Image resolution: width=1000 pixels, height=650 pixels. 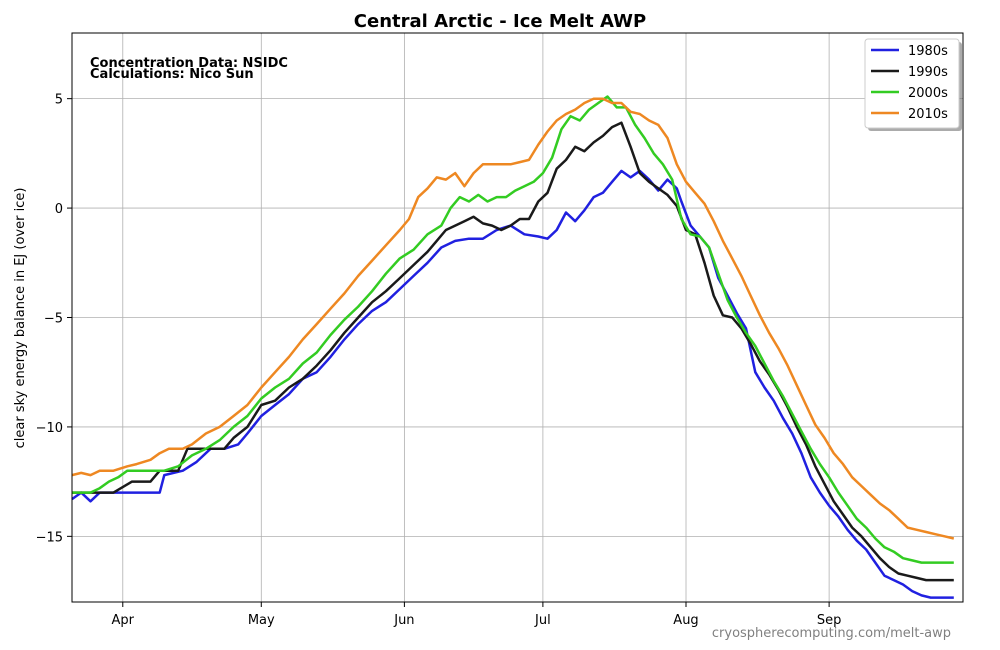 I want to click on legend-frame, so click(x=912, y=83).